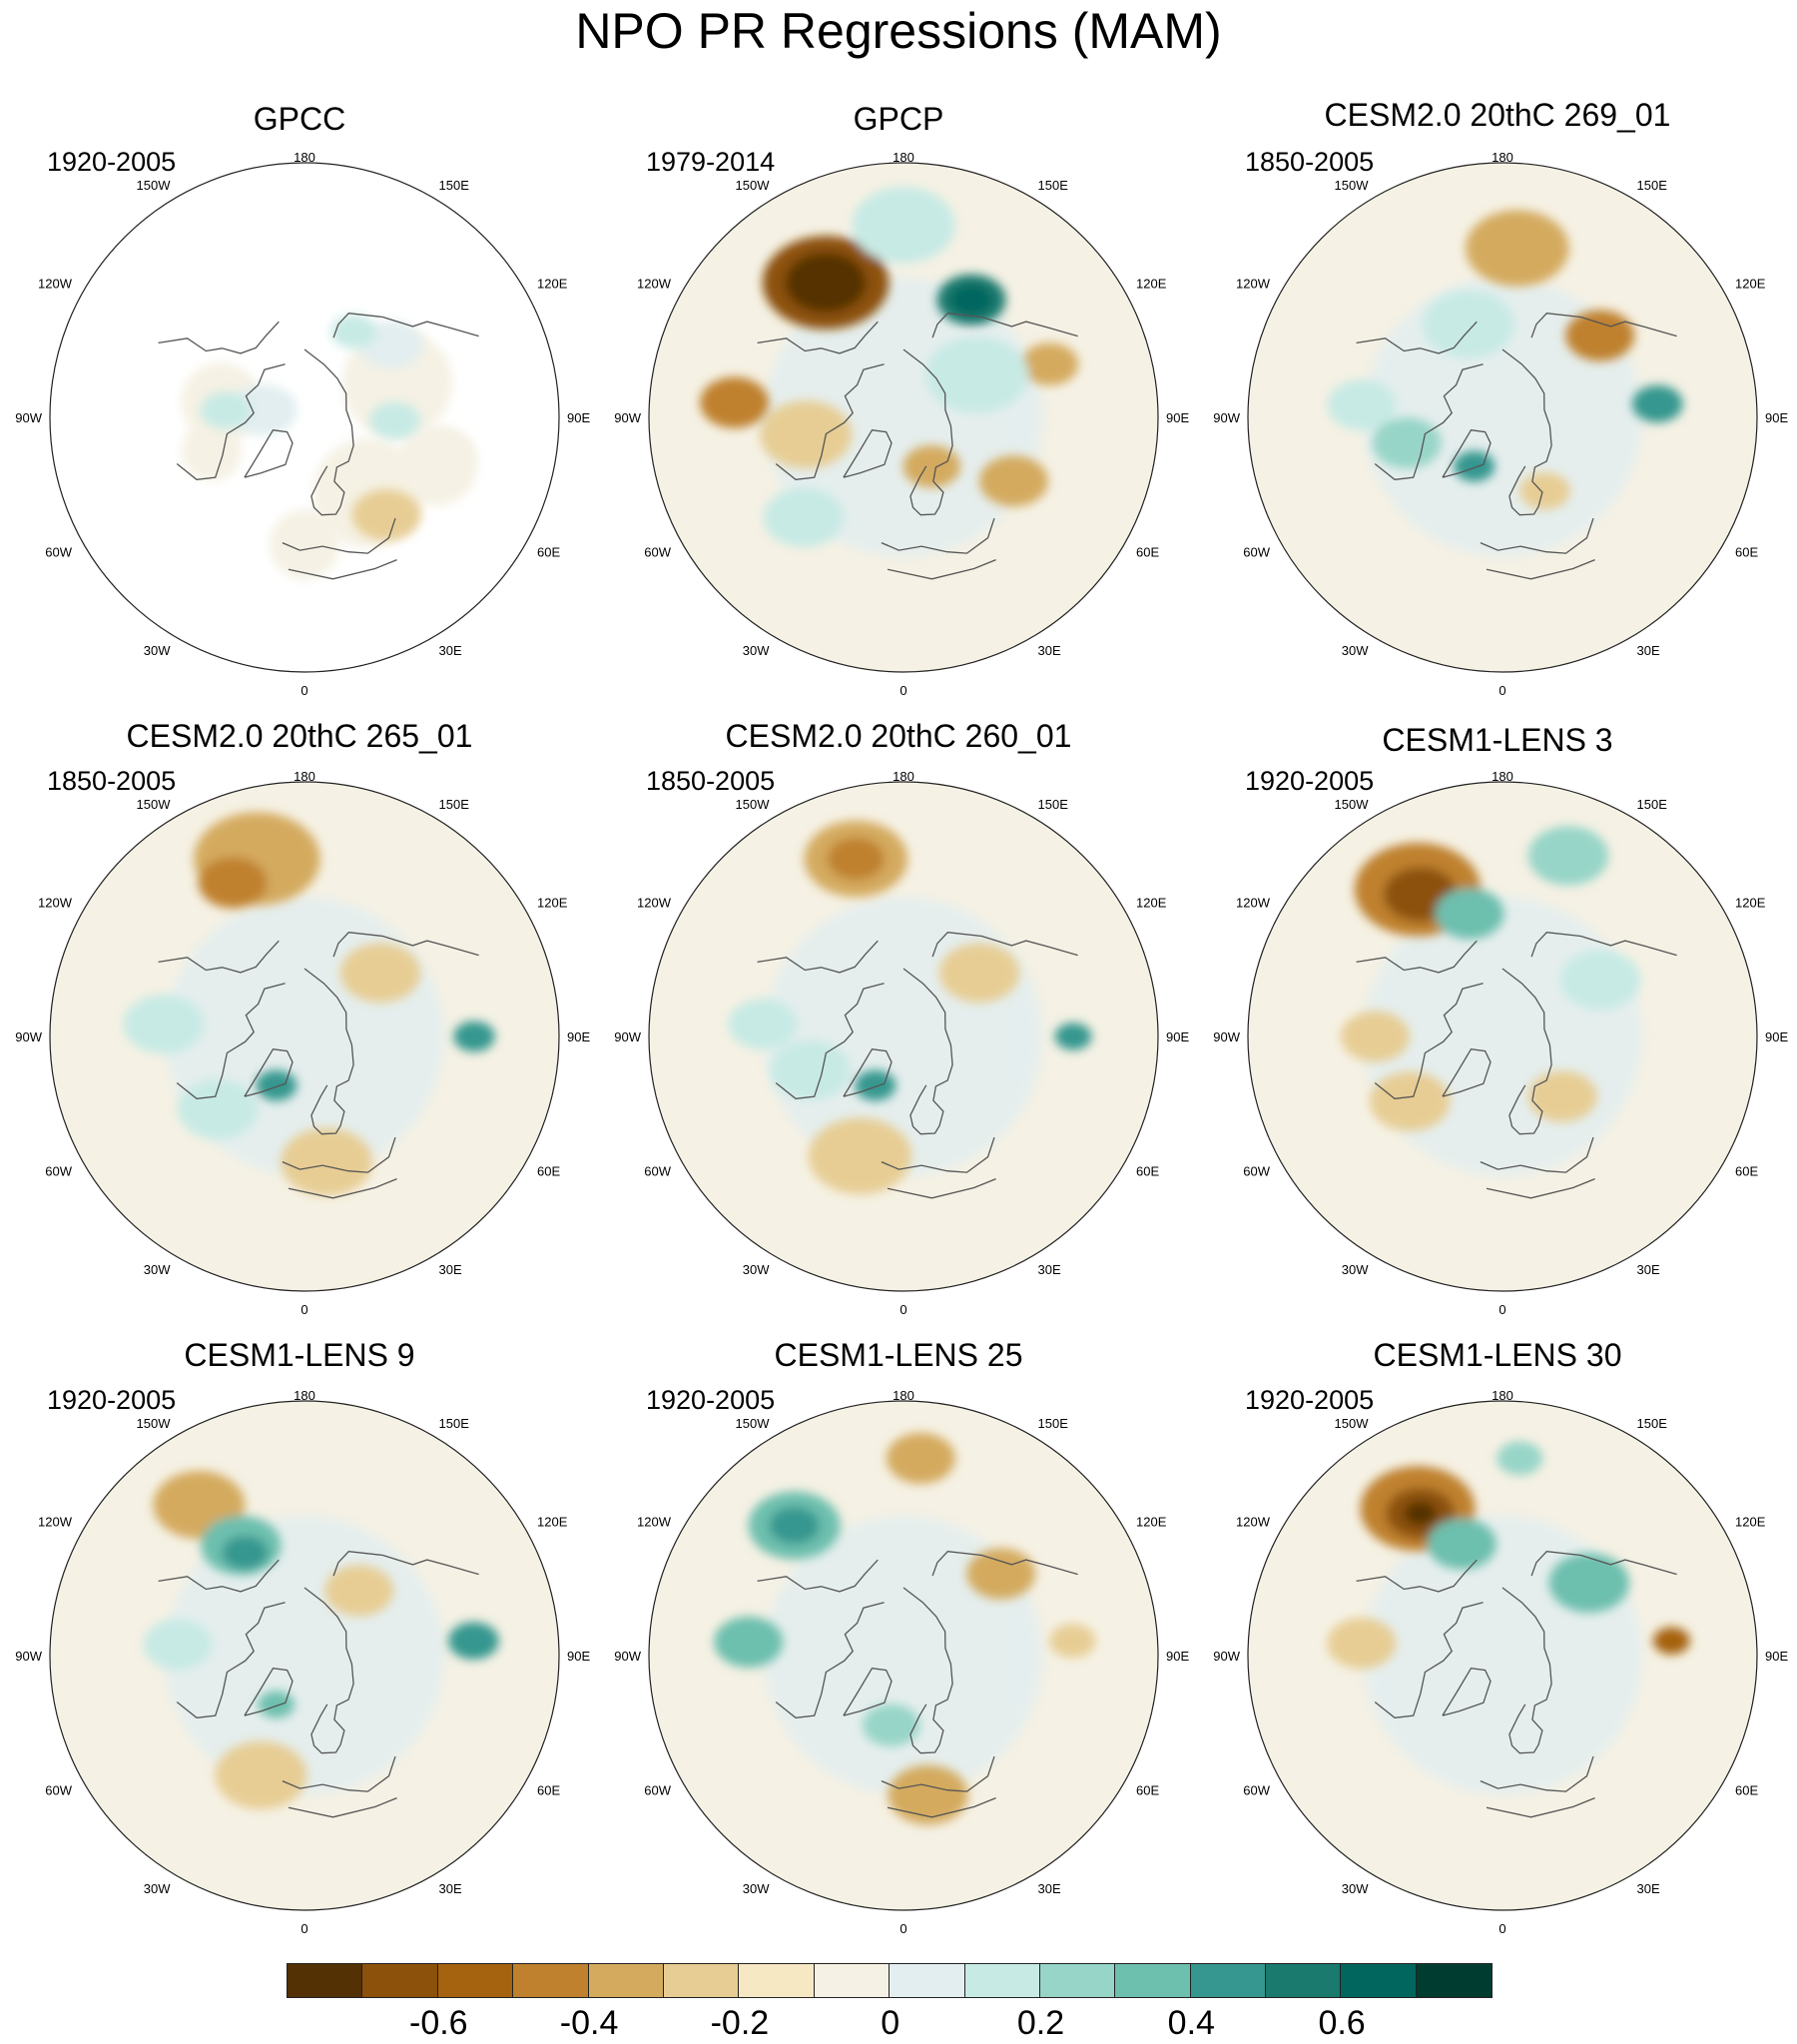 Image resolution: width=1797 pixels, height=2044 pixels. What do you see at coordinates (890, 2023) in the screenshot?
I see `colorbar-tick-label: 0` at bounding box center [890, 2023].